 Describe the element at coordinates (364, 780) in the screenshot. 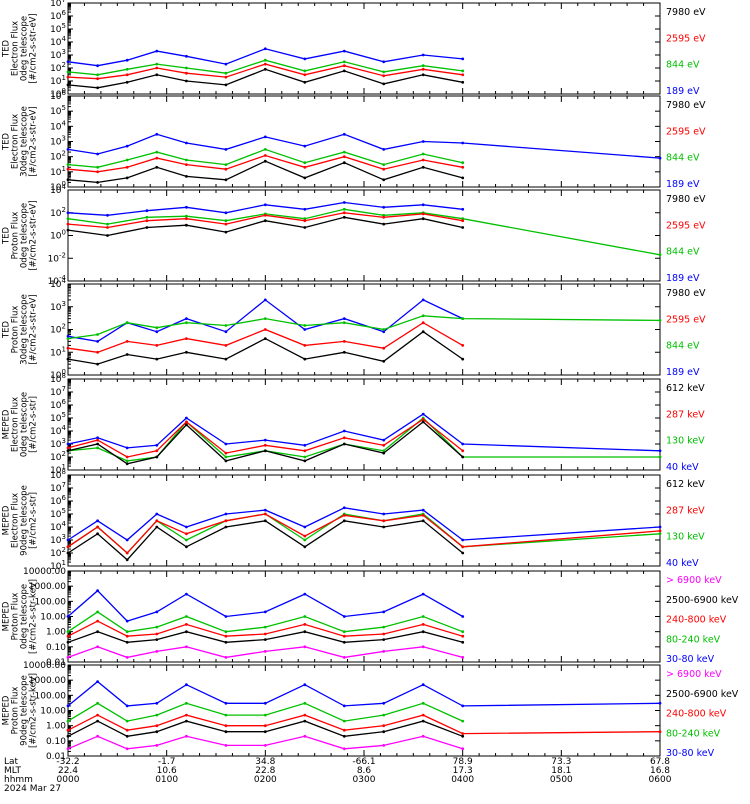

I see `footer-hhmm: 0300` at that location.